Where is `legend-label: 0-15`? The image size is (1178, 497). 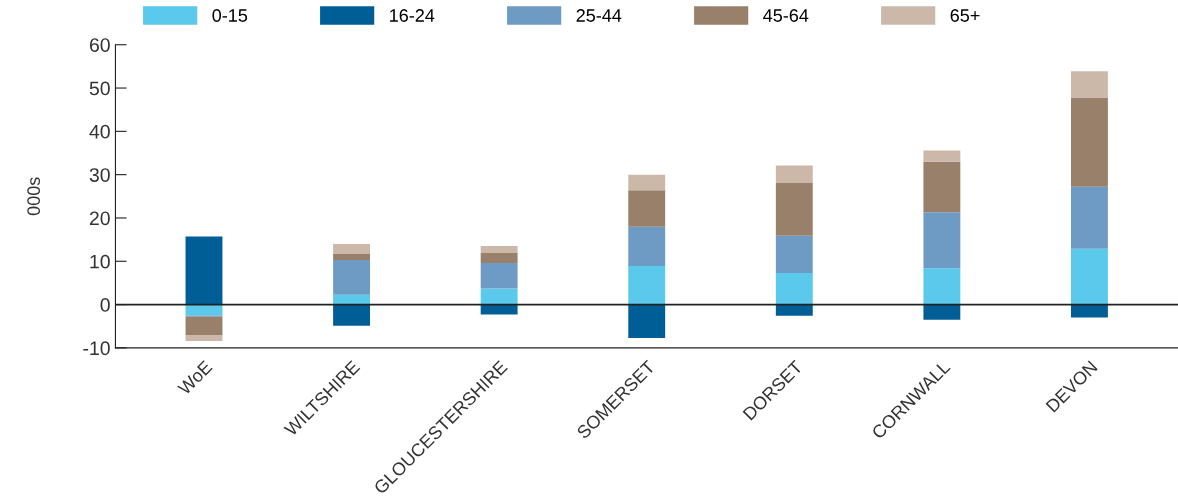
legend-label: 0-15 is located at coordinates (230, 15).